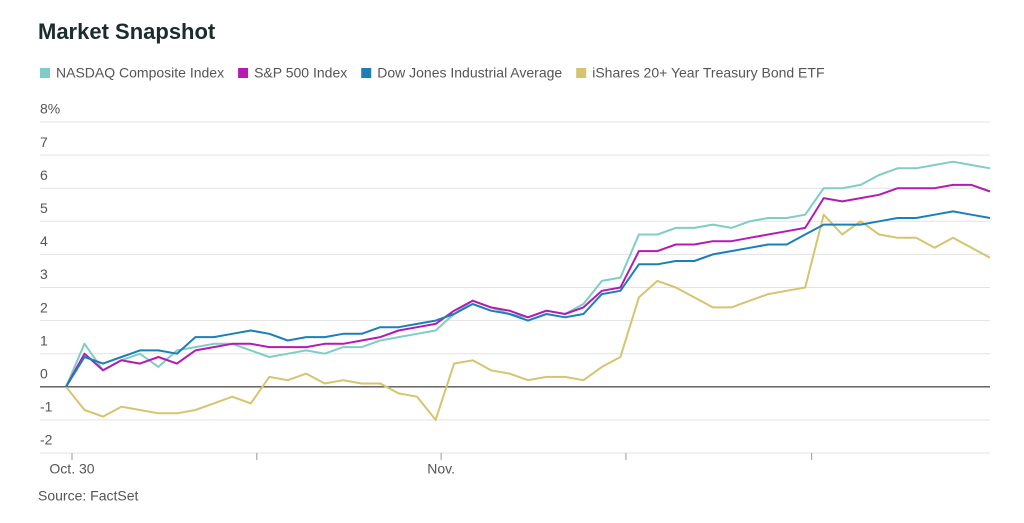 The image size is (1024, 523). I want to click on x-tick-label: Nov., so click(441, 469).